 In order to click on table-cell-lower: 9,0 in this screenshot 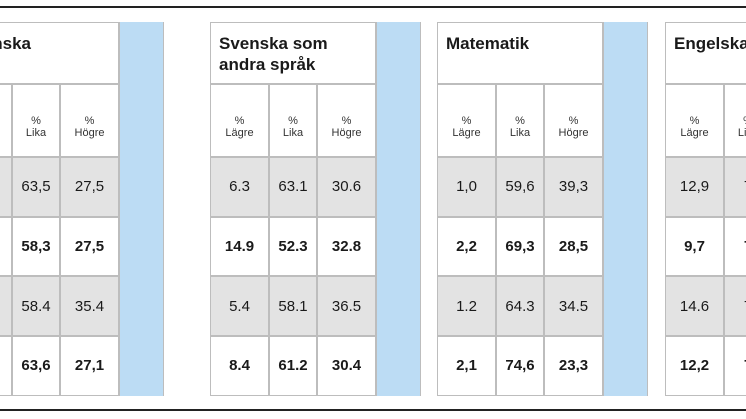, I will do `click(6, 187)`.